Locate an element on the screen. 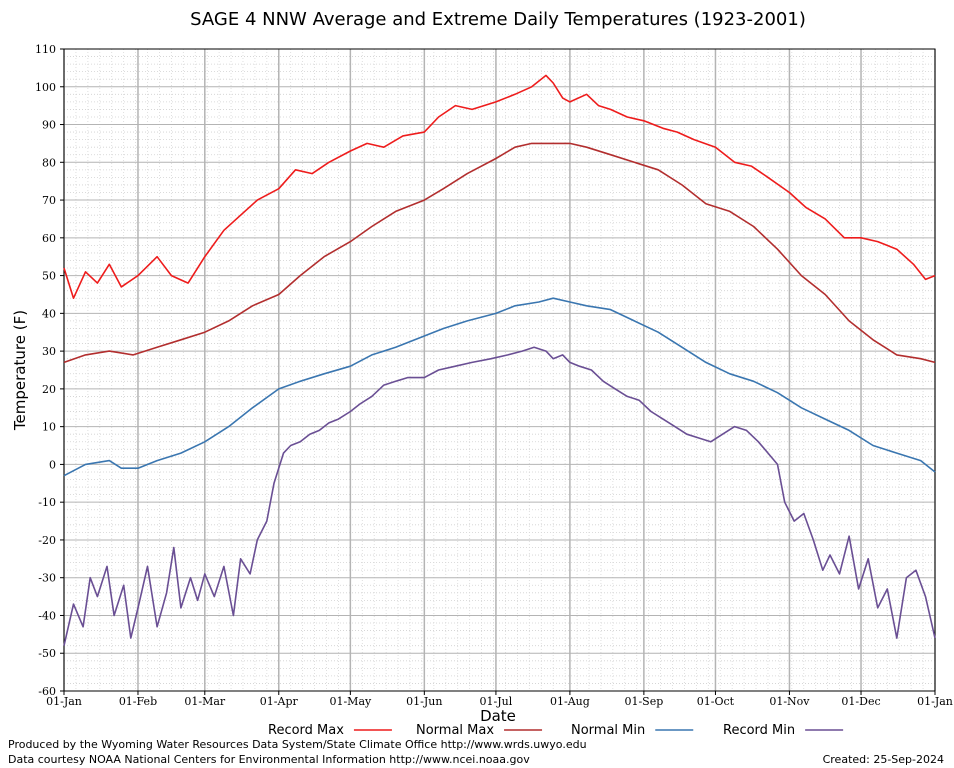  legend-label-normal-max: Normal Max is located at coordinates (455, 730).